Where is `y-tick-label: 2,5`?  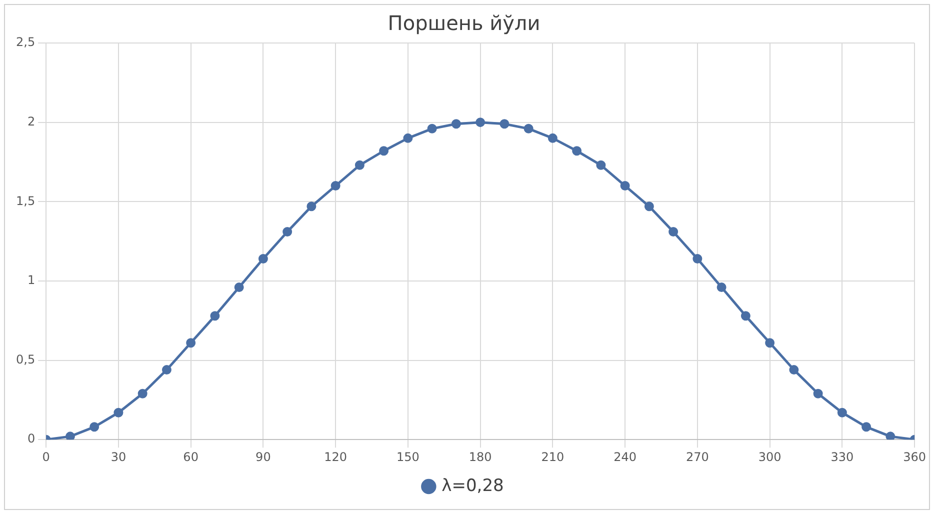 y-tick-label: 2,5 is located at coordinates (26, 42).